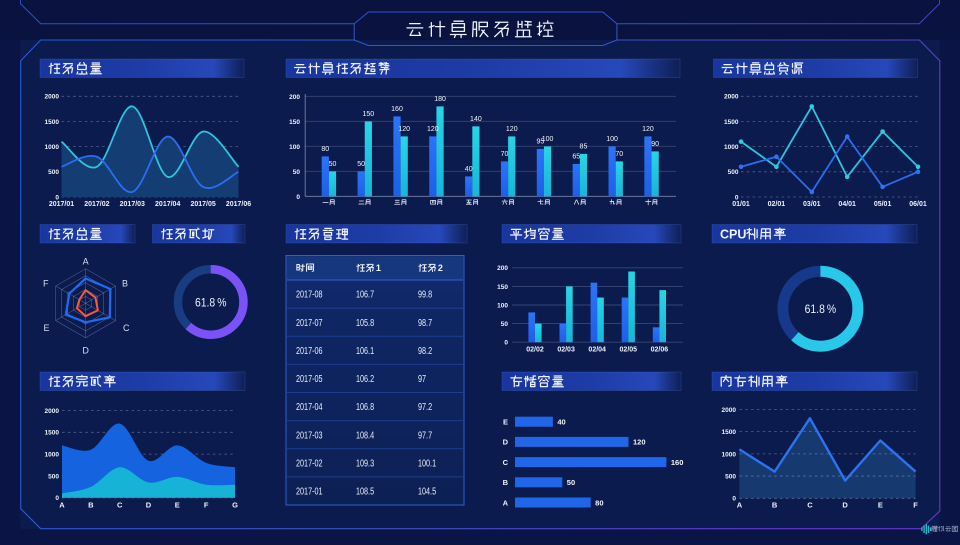 Image resolution: width=960 pixels, height=545 pixels. I want to click on svg-text: 106.2, so click(365, 379).